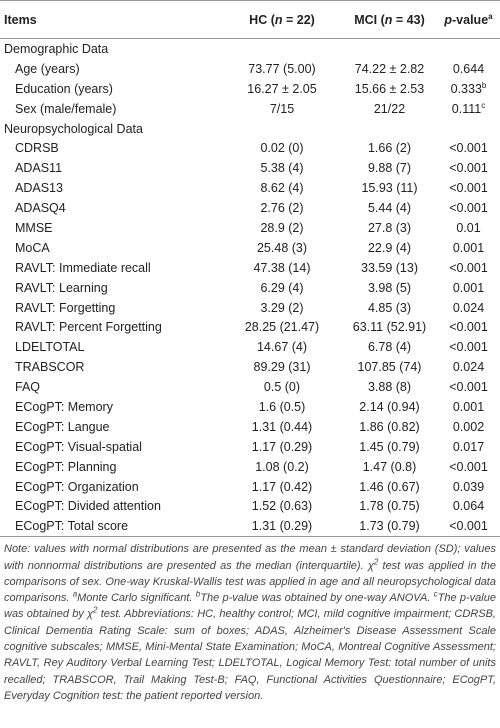 The image size is (500, 728). Describe the element at coordinates (111, 168) in the screenshot. I see `row-label: ADAS11` at that location.